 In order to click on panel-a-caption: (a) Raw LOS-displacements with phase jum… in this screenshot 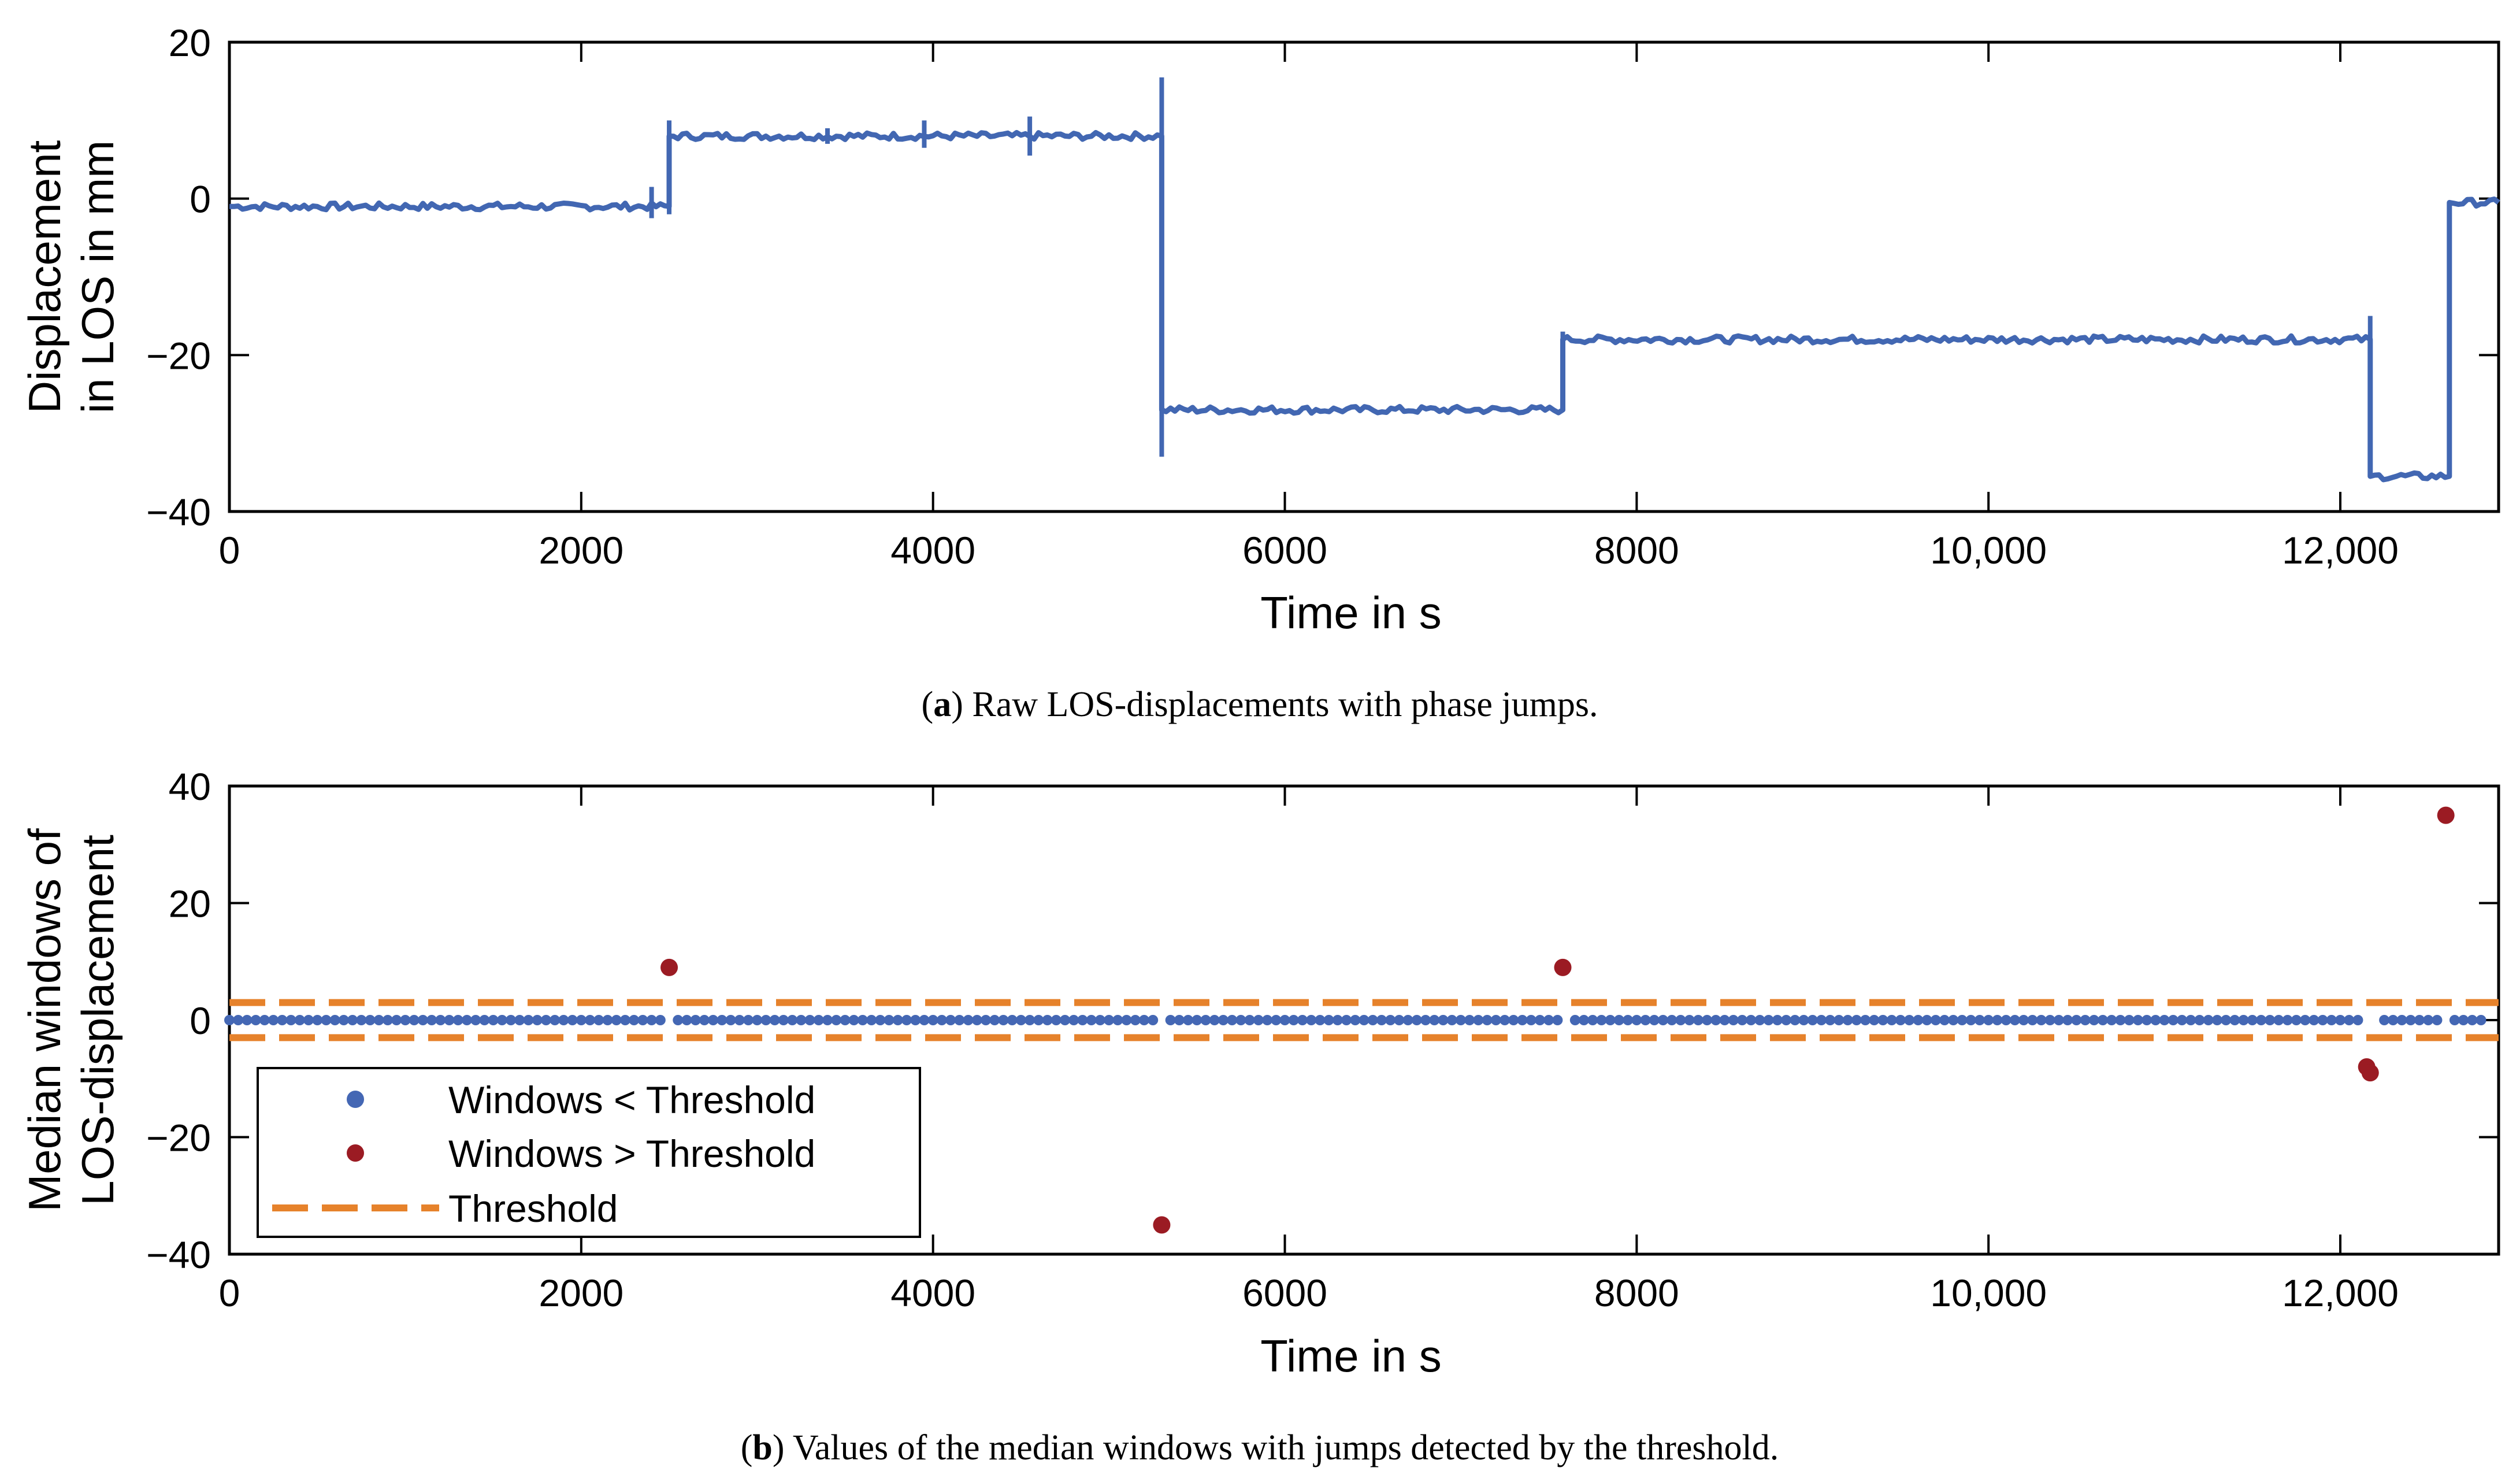, I will do `click(1260, 705)`.